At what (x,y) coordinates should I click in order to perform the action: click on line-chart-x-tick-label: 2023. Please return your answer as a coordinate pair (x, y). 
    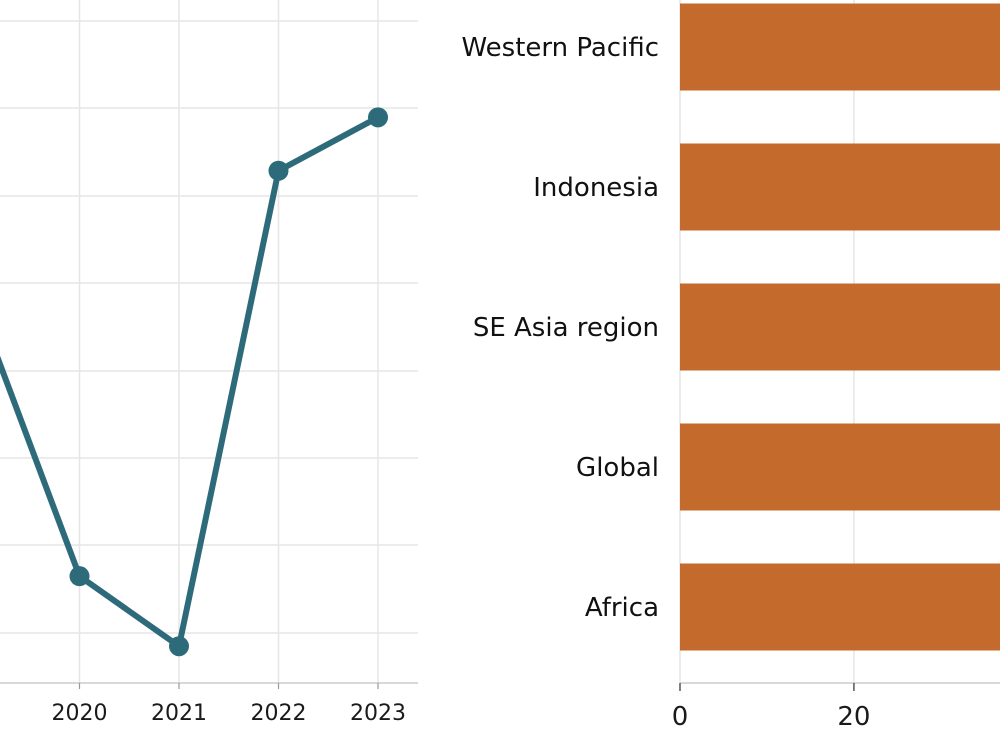
    Looking at the image, I should click on (378, 713).